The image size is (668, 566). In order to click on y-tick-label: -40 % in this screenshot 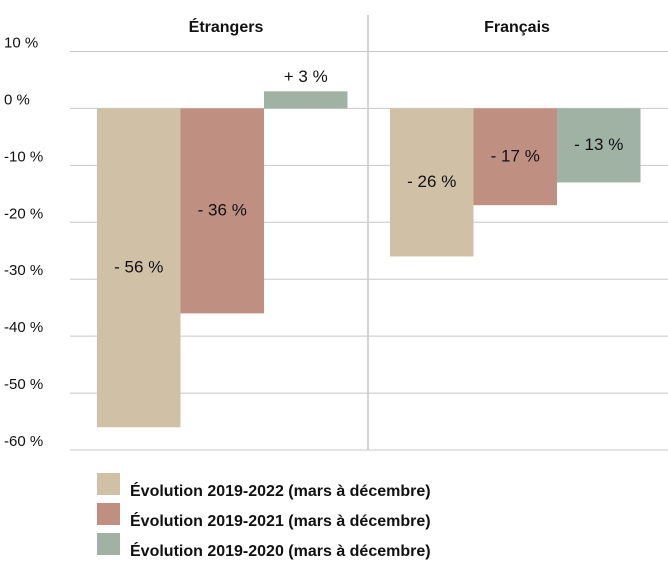, I will do `click(23, 327)`.